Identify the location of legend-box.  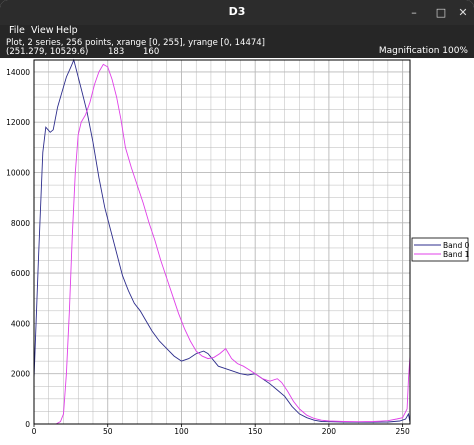
(440, 249).